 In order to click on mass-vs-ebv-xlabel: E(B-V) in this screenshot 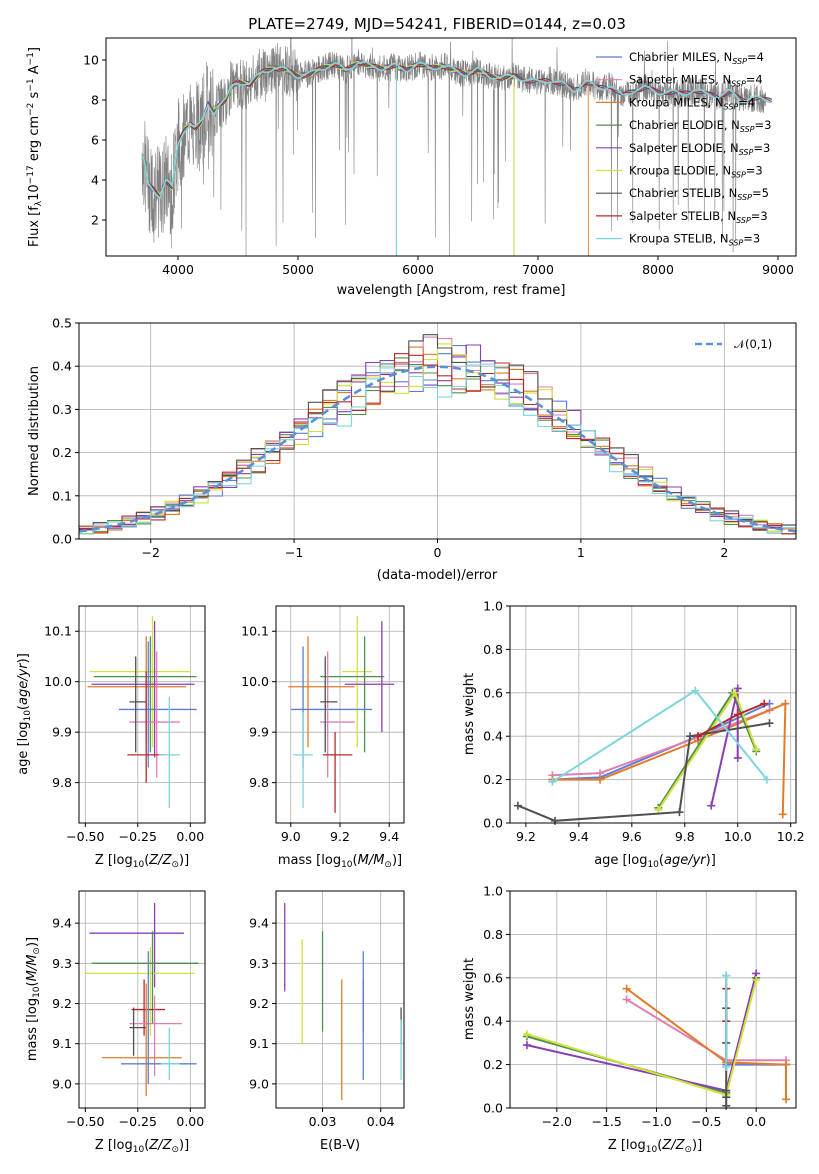, I will do `click(340, 1145)`.